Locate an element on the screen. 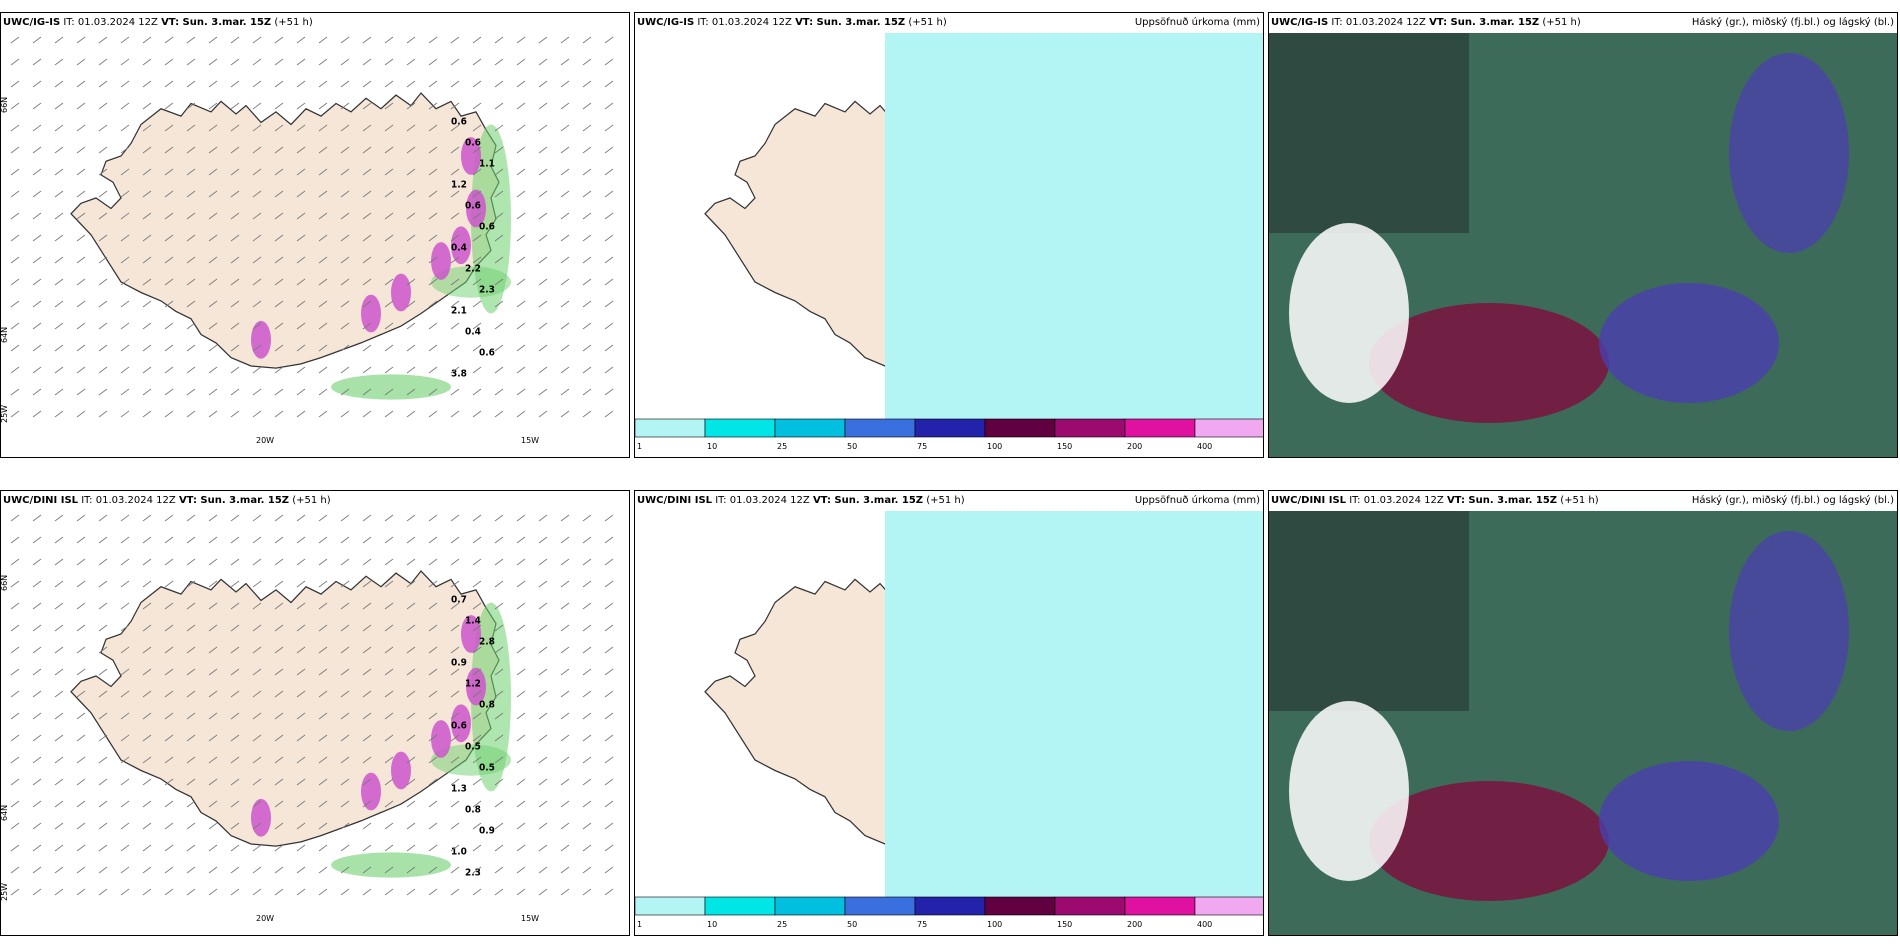  precip-value: 2.3 is located at coordinates (487, 289).